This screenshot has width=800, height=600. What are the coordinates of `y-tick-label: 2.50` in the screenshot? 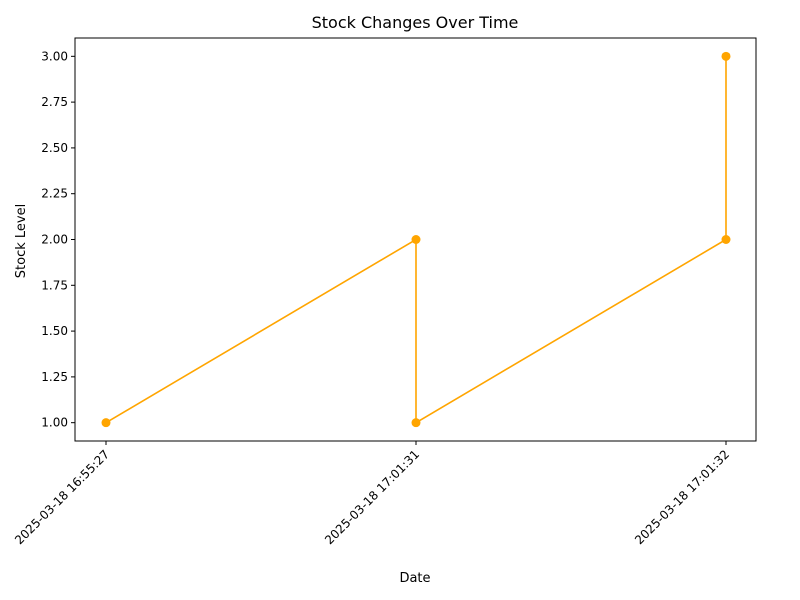 It's located at (54, 148).